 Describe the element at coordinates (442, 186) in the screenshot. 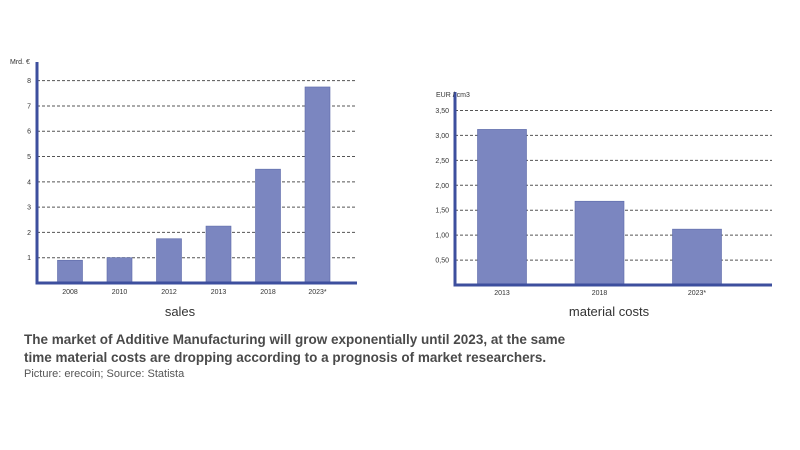

I see `y-tick-label: 2,00` at that location.